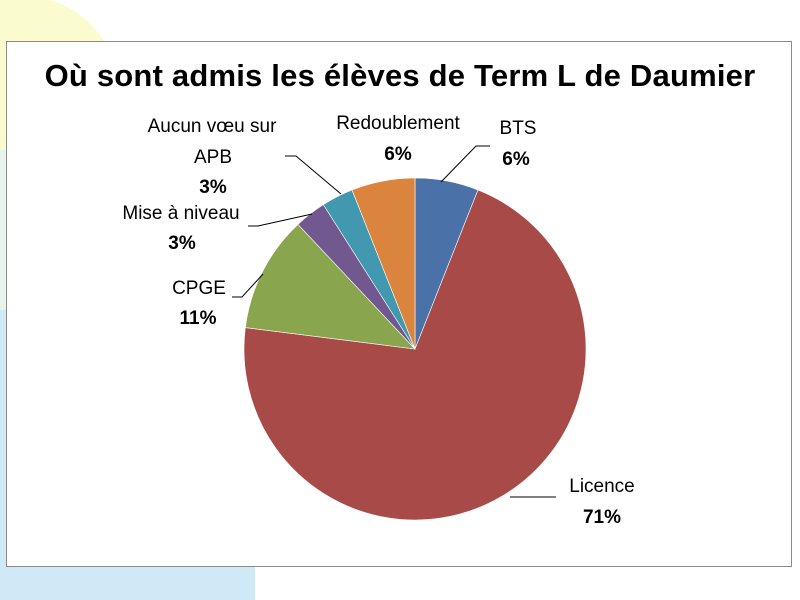  I want to click on leader-line-cpge, so click(248, 285).